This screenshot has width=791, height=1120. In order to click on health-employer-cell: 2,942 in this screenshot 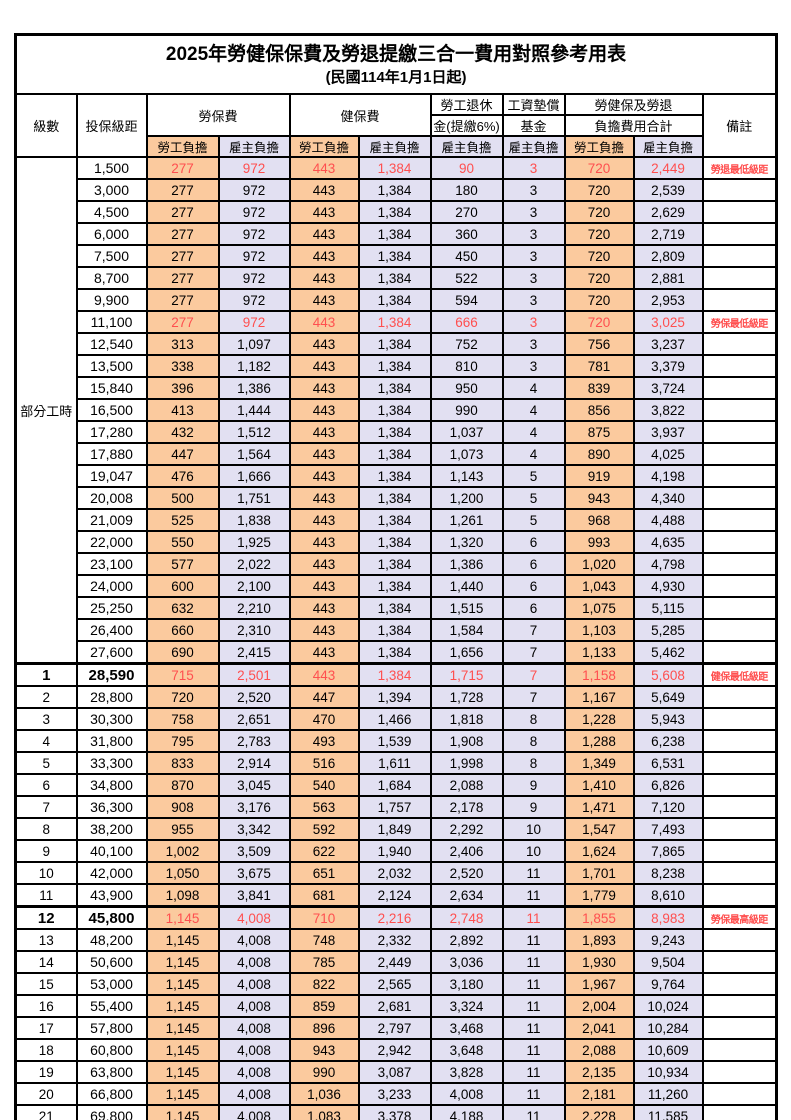, I will do `click(394, 1050)`.